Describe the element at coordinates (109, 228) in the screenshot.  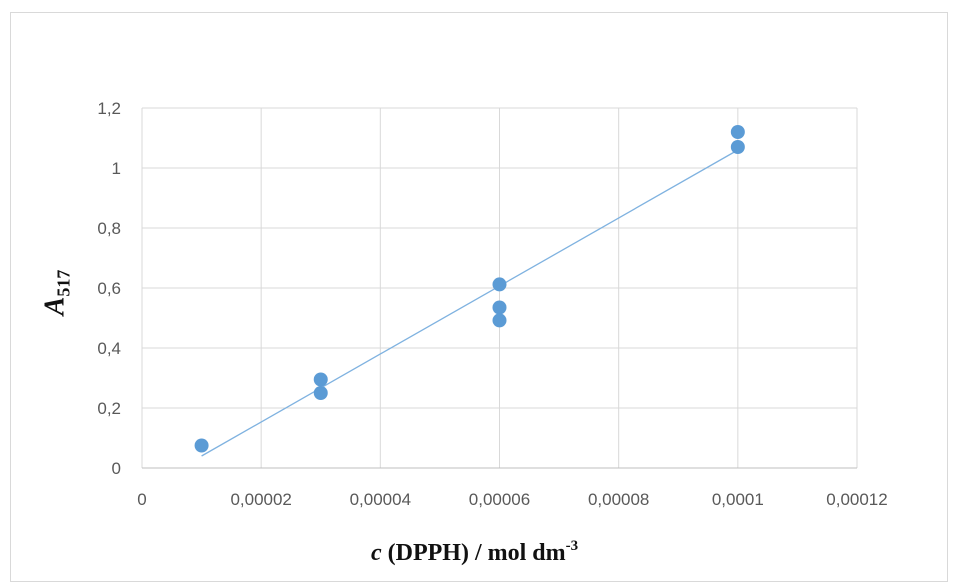
I see `y-tick-label: 0,8` at that location.